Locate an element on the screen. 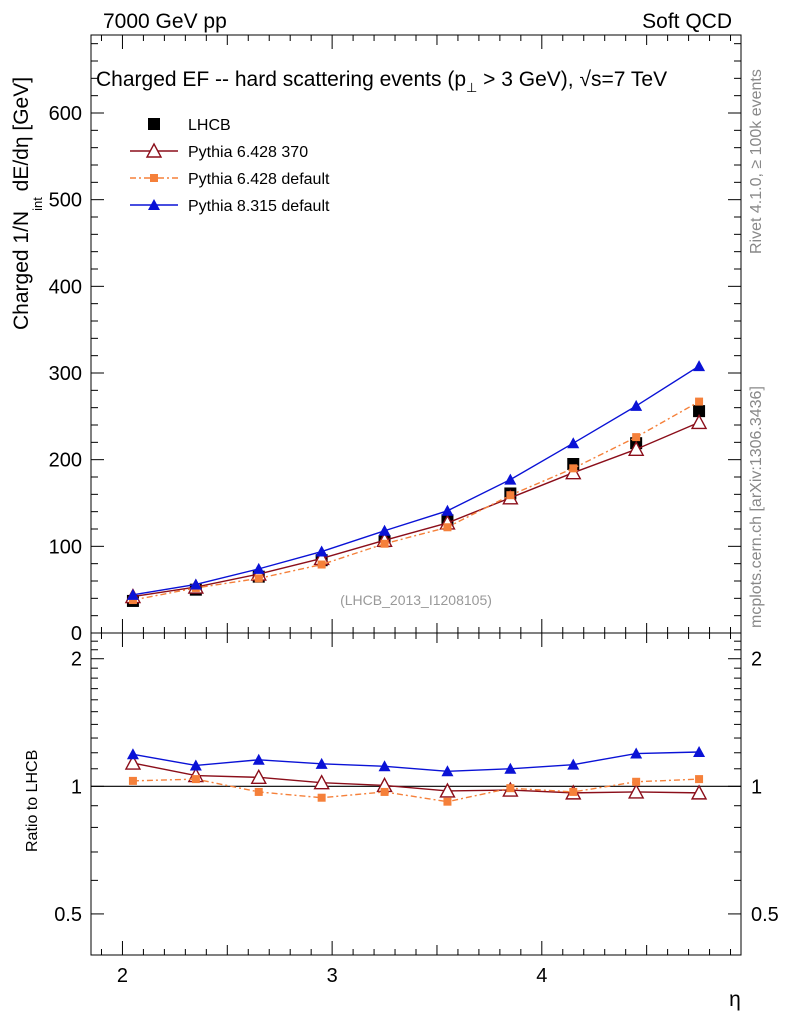  ratio-ytick-label-right: 0.5 is located at coordinates (765, 915).